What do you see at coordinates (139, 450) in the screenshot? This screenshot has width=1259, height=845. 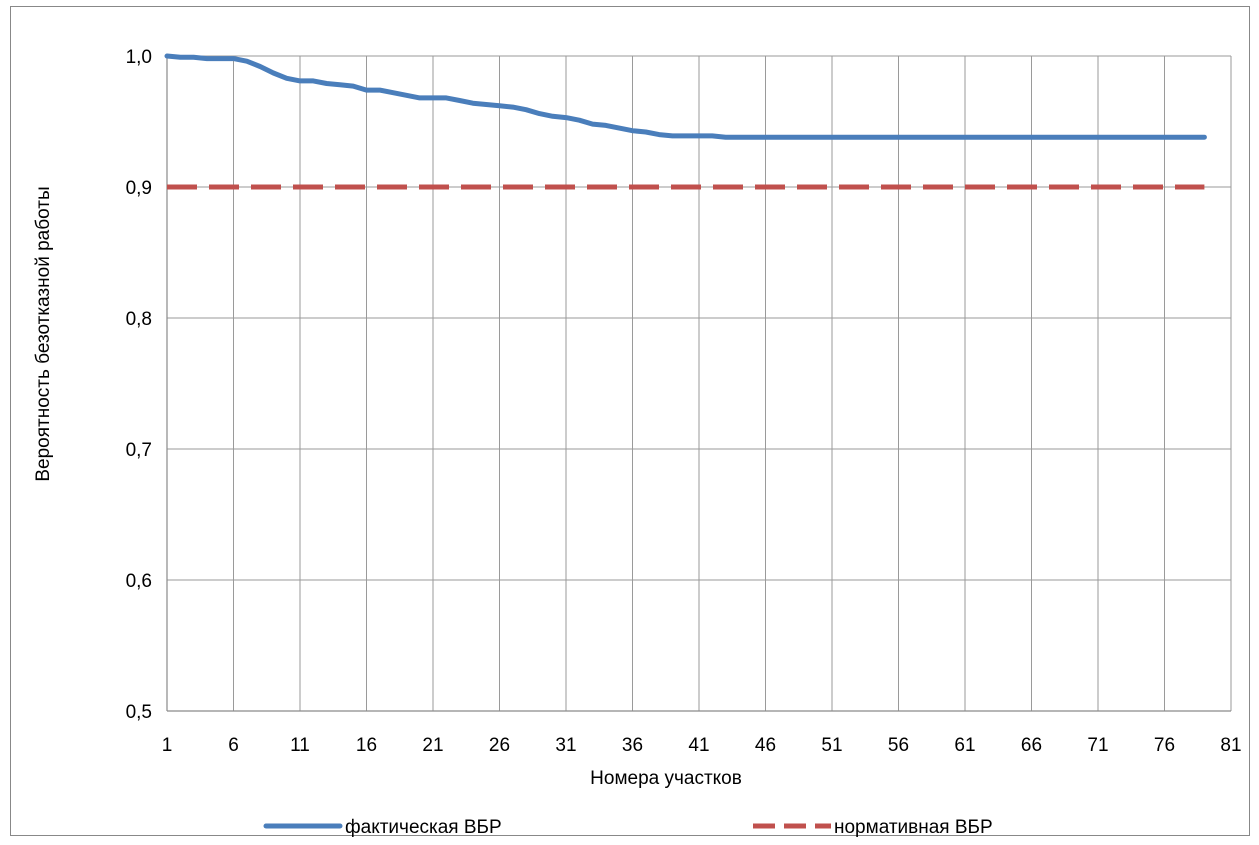 I see `y-tick-label: 0,7` at bounding box center [139, 450].